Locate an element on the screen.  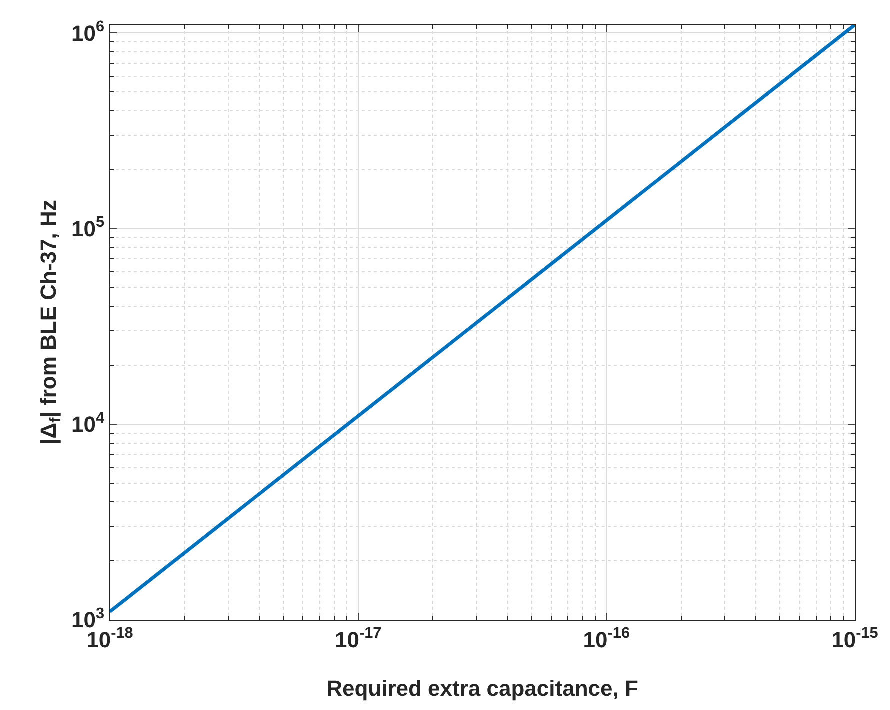
x-tick-label: 10$^{-17}$ is located at coordinates (358, 638).